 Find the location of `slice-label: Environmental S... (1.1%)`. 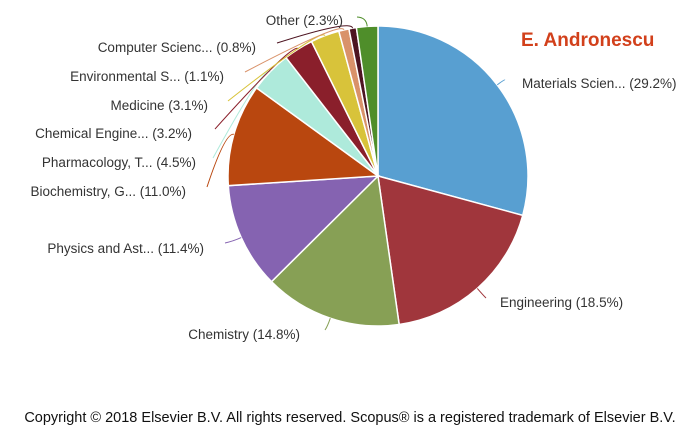

slice-label: Environmental S... (1.1%) is located at coordinates (147, 76).